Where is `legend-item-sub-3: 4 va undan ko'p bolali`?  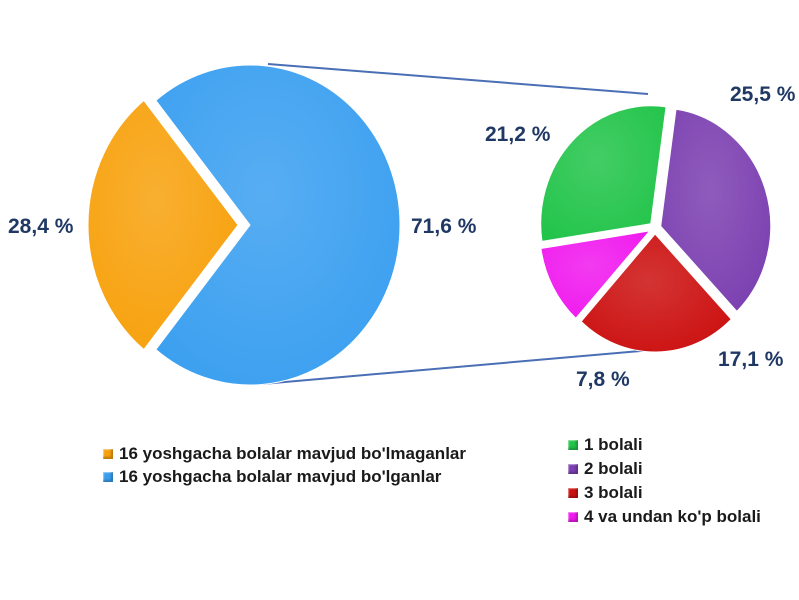 legend-item-sub-3: 4 va undan ko'p bolali is located at coordinates (664, 517).